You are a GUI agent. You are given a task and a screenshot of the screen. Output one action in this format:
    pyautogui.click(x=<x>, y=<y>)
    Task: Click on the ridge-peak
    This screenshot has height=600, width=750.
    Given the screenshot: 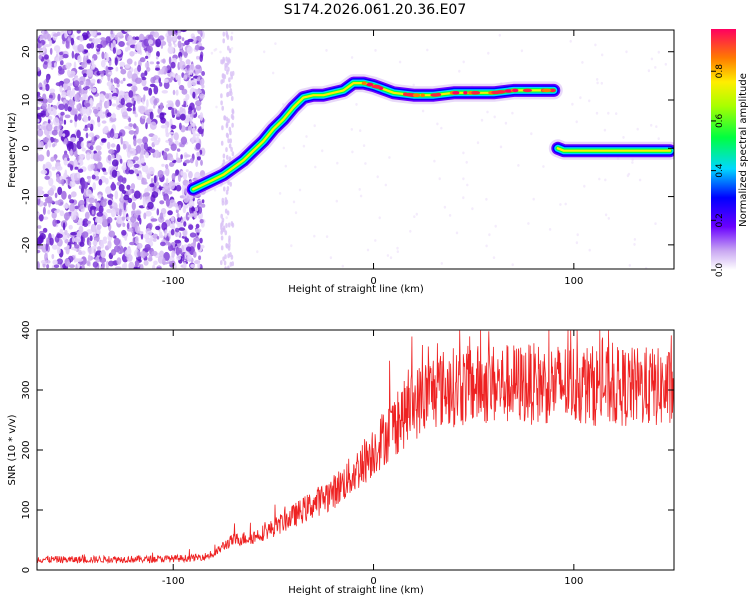 What is the action you would take?
    pyautogui.click(x=476, y=93)
    